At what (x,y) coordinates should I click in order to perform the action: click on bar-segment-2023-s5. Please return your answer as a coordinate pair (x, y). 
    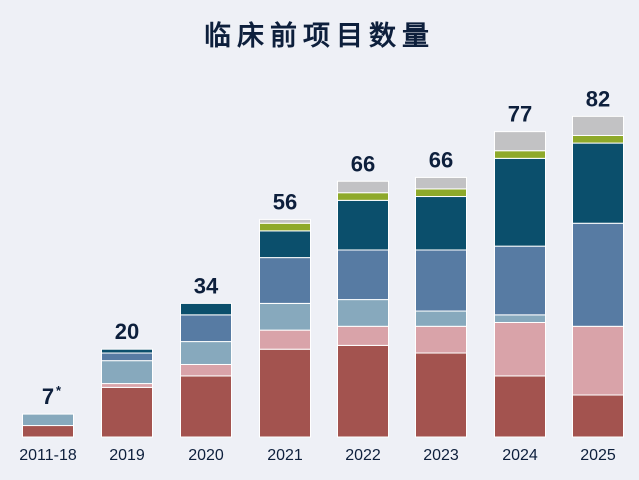
    Looking at the image, I should click on (441, 193).